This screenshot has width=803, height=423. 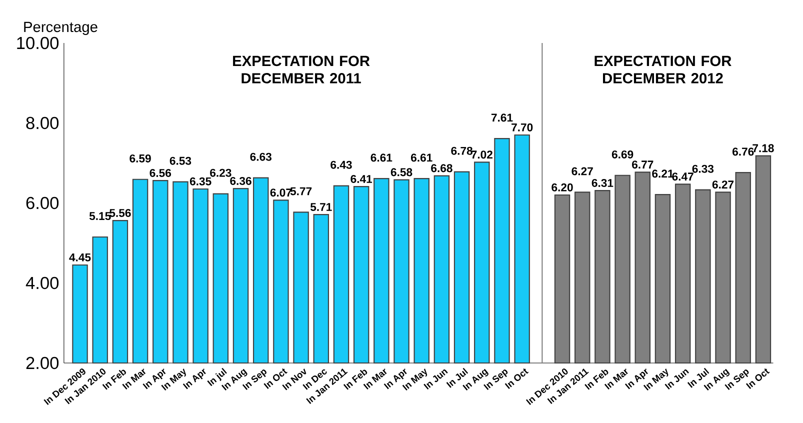 I want to click on data-label: 6.59, so click(x=140, y=158).